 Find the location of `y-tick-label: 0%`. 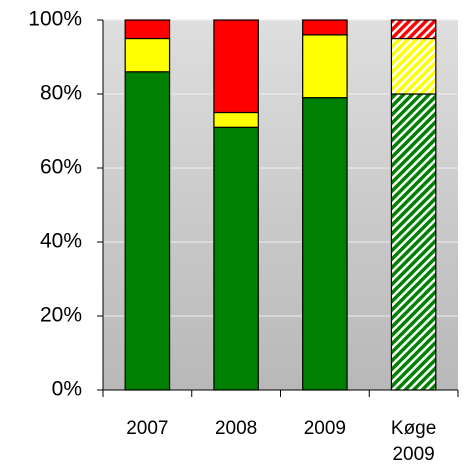

y-tick-label: 0% is located at coordinates (67, 389).